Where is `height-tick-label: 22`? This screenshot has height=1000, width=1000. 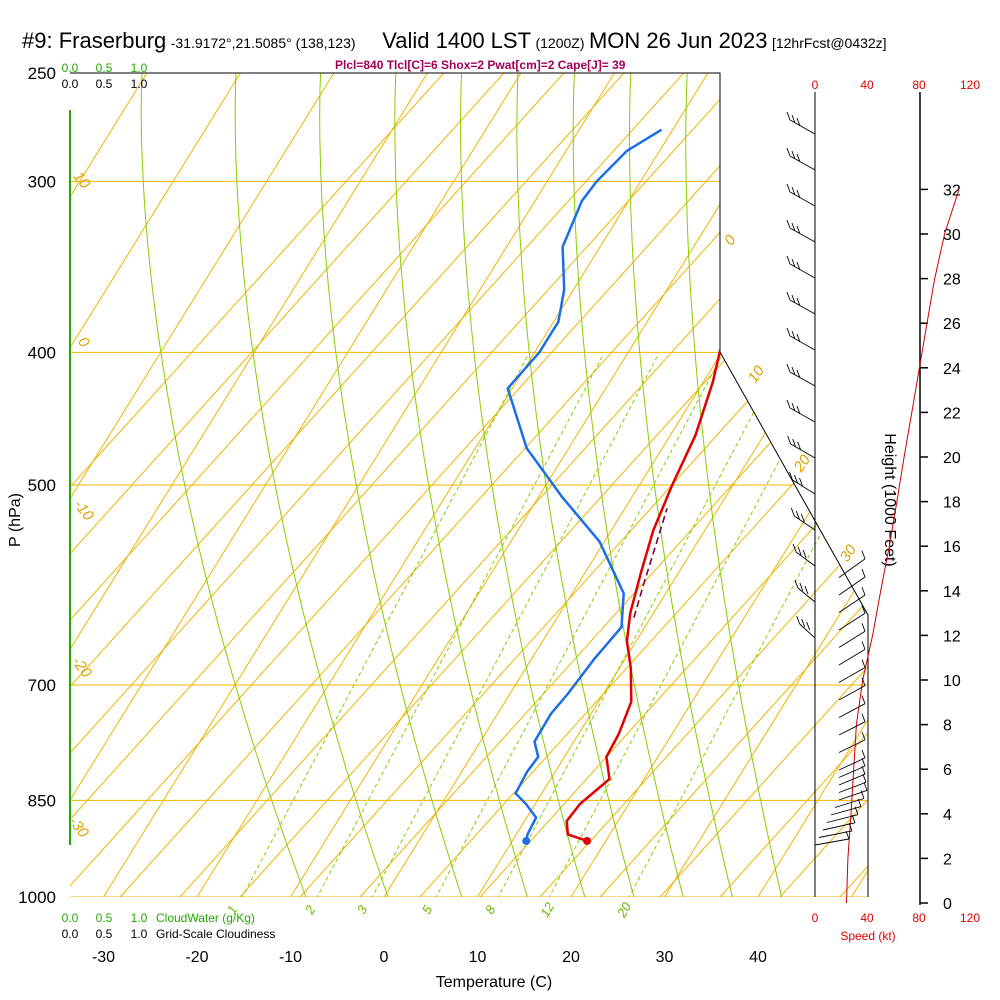
height-tick-label: 22 is located at coordinates (952, 413).